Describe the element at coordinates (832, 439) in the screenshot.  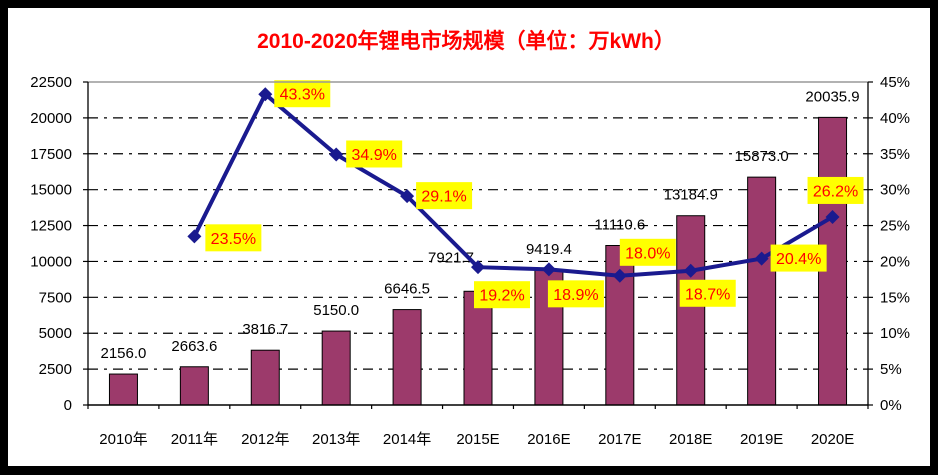
I see `x-axis-category-label: 2020E` at that location.